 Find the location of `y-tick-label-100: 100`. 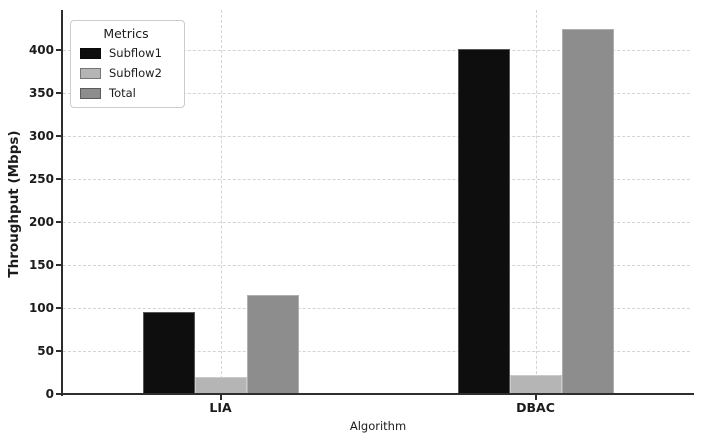

y-tick-label-100: 100 is located at coordinates (41, 308).